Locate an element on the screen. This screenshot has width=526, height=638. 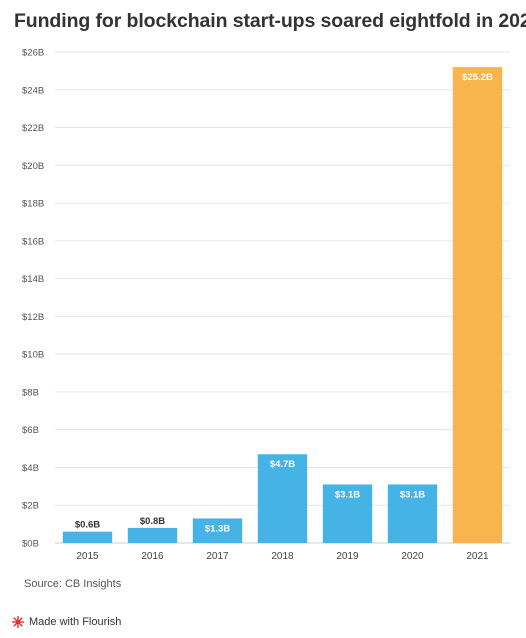
x-tick-label: 2019 is located at coordinates (347, 556).